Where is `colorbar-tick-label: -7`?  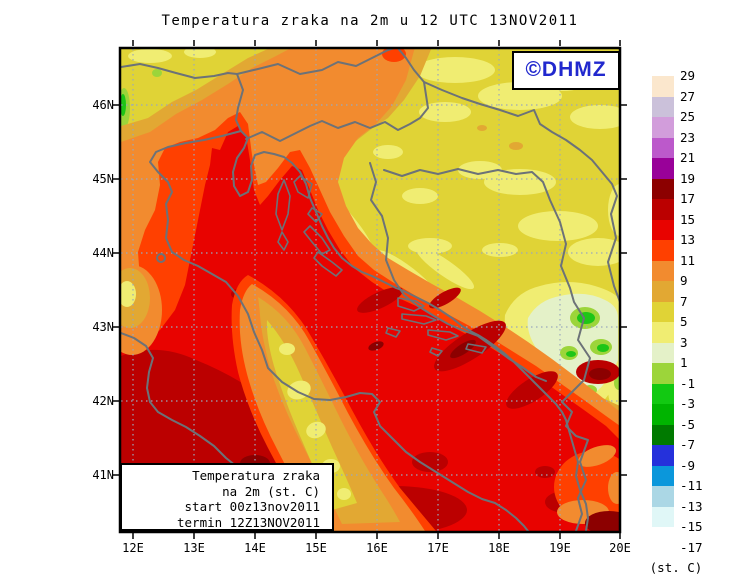 colorbar-tick-label: -7 is located at coordinates (688, 444).